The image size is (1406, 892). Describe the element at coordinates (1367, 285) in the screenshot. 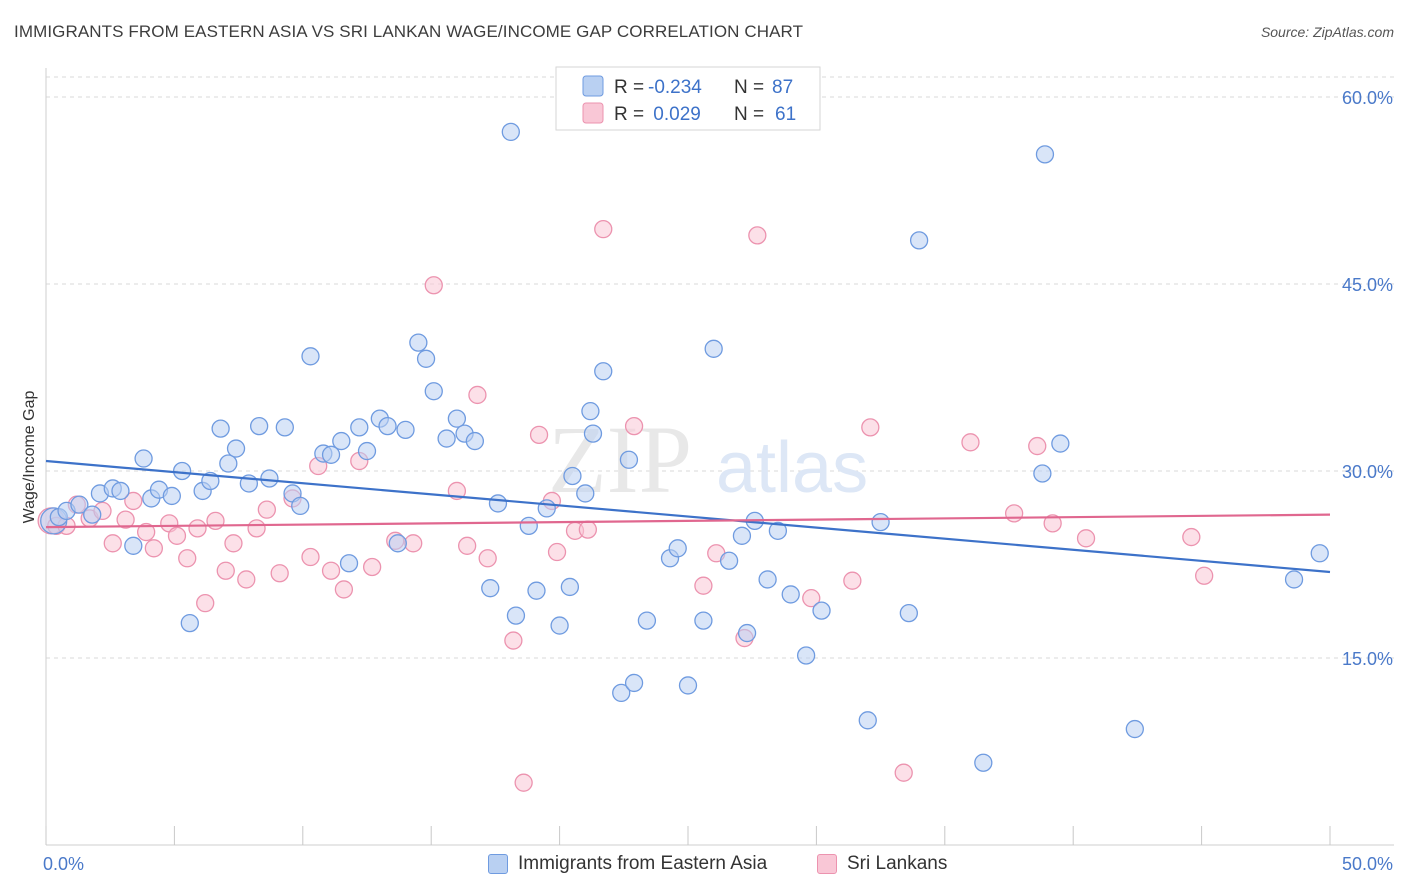

I see `y-tick-label: 45.0%` at that location.